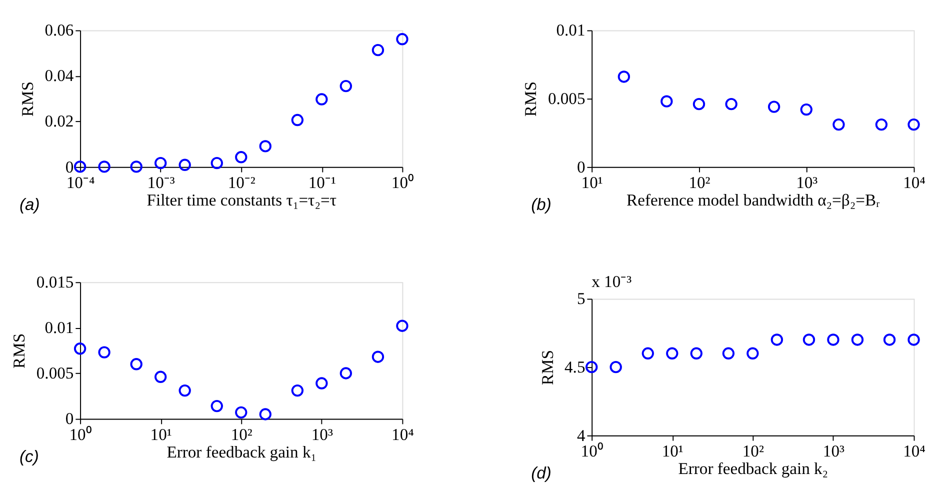  I want to click on y-tick-label: 5, so click(581, 298).